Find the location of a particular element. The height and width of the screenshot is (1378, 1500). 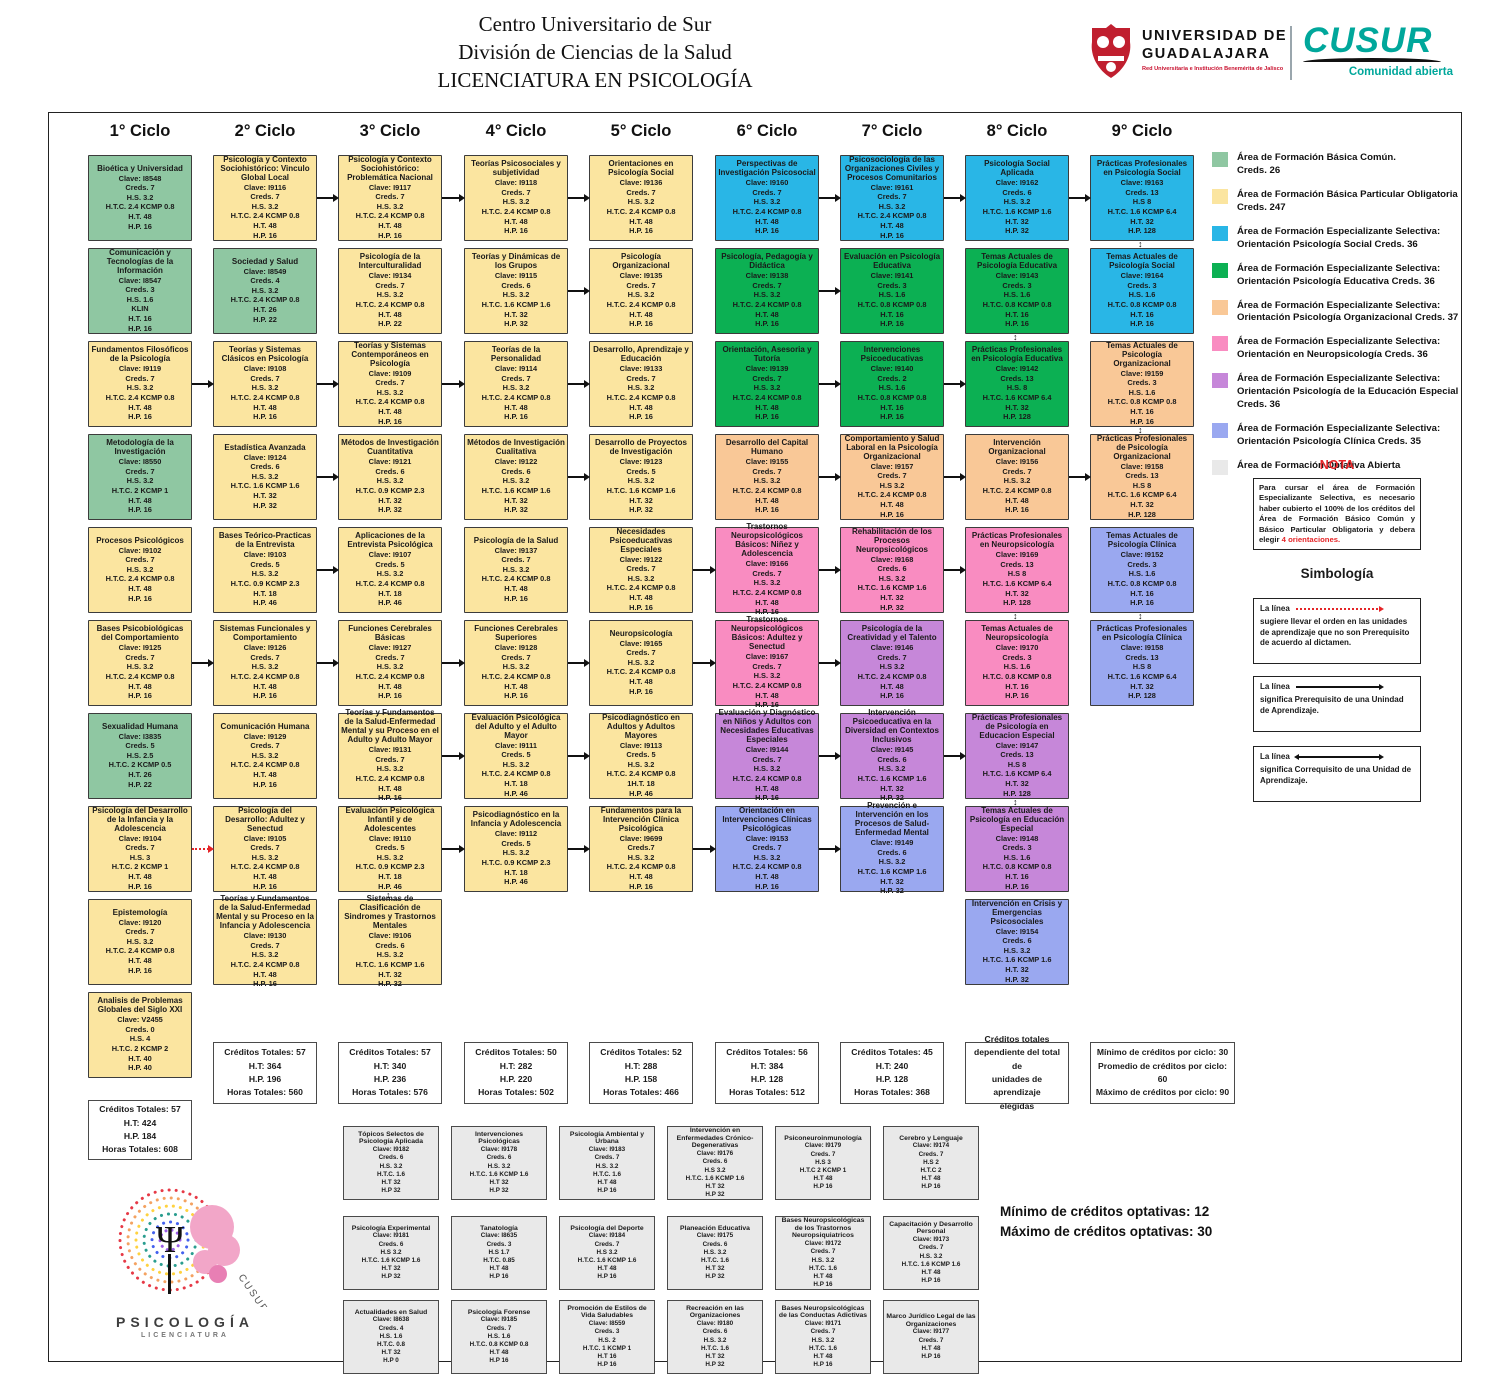

course-detail: H.T.C. 0.9 KCMP 2.3 is located at coordinates (390, 490).